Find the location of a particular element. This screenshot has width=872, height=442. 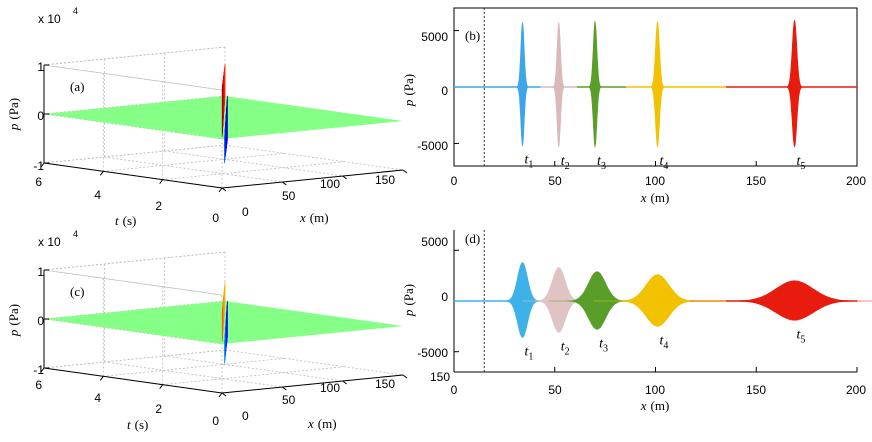

panel-d-xlabel: x (m) is located at coordinates (655, 405).